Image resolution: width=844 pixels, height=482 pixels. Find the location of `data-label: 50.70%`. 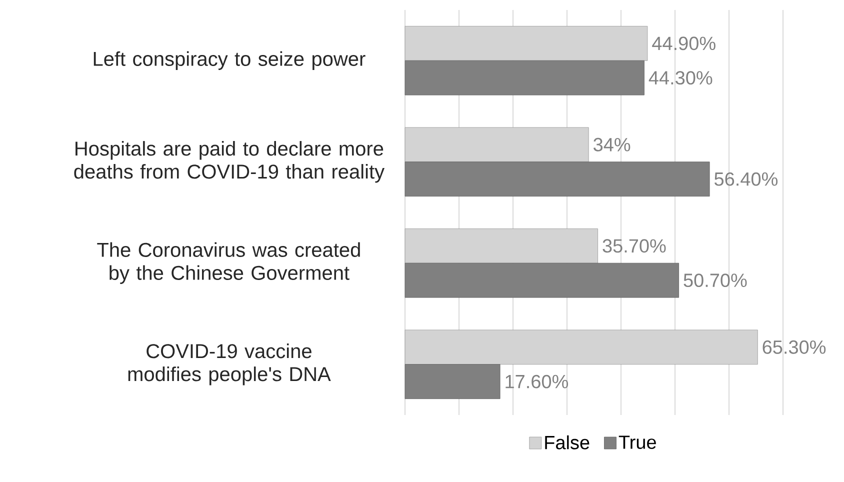

data-label: 50.70% is located at coordinates (715, 281).